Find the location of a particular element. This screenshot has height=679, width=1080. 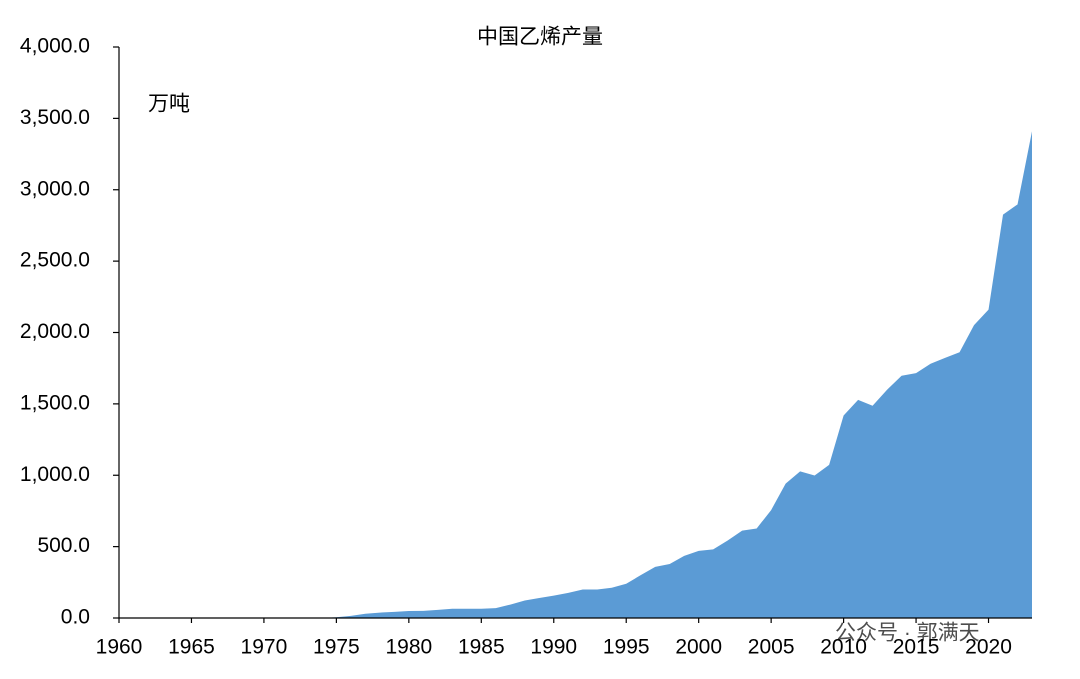

x-tick-label: 1995 is located at coordinates (626, 647).